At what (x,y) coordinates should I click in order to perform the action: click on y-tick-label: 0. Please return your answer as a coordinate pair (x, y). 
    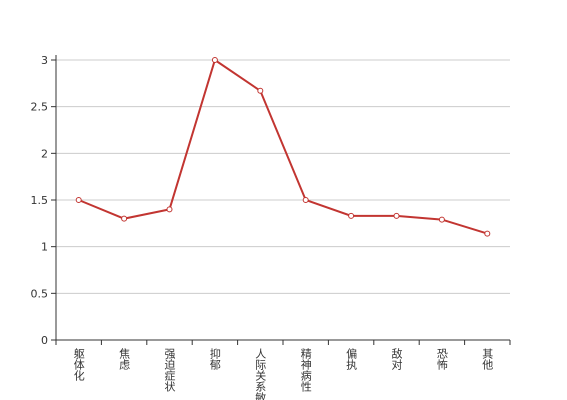
    Looking at the image, I should click on (44, 340).